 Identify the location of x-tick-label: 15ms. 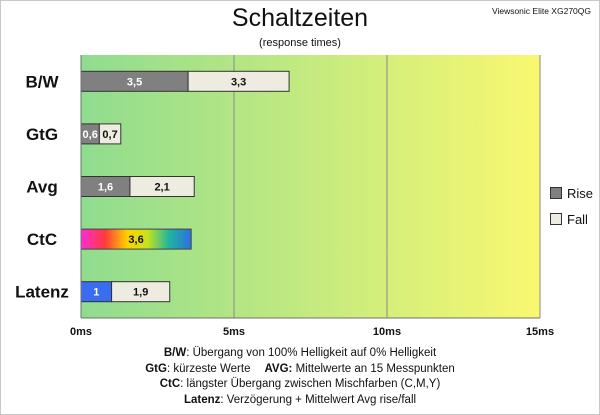
(540, 332).